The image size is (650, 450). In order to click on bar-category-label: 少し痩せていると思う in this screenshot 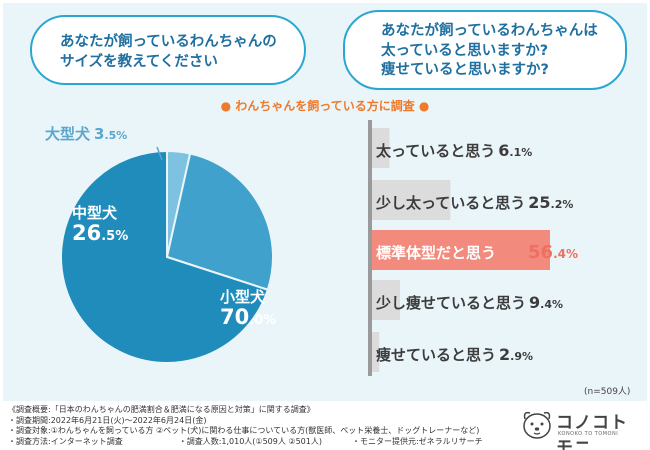, I will do `click(451, 303)`.